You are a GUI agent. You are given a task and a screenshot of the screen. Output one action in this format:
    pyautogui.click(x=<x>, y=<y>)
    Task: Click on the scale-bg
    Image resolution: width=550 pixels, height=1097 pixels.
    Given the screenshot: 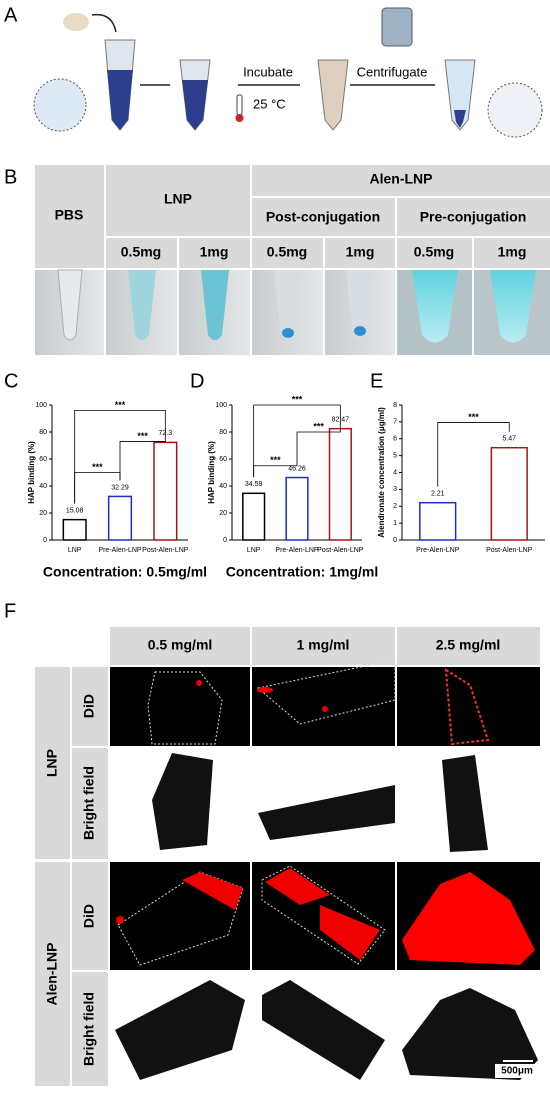 What is the action you would take?
    pyautogui.click(x=517, y=1071)
    